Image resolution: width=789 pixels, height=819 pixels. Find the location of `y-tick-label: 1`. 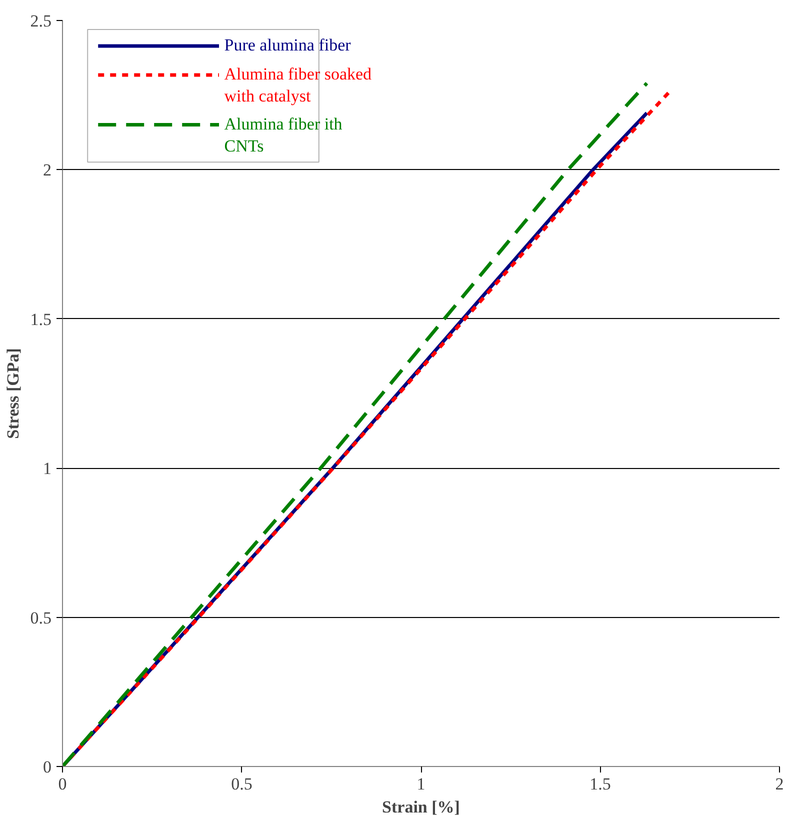

y-tick-label: 1 is located at coordinates (47, 468).